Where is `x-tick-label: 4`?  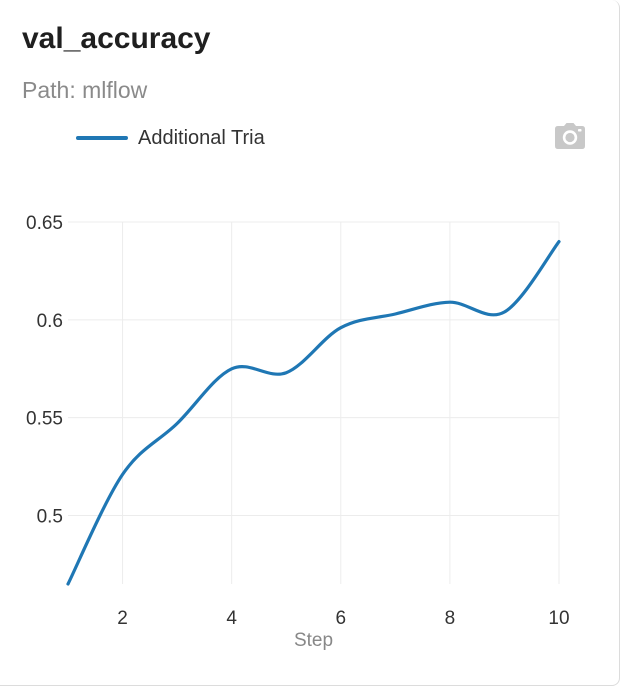
x-tick-label: 4 is located at coordinates (231, 618).